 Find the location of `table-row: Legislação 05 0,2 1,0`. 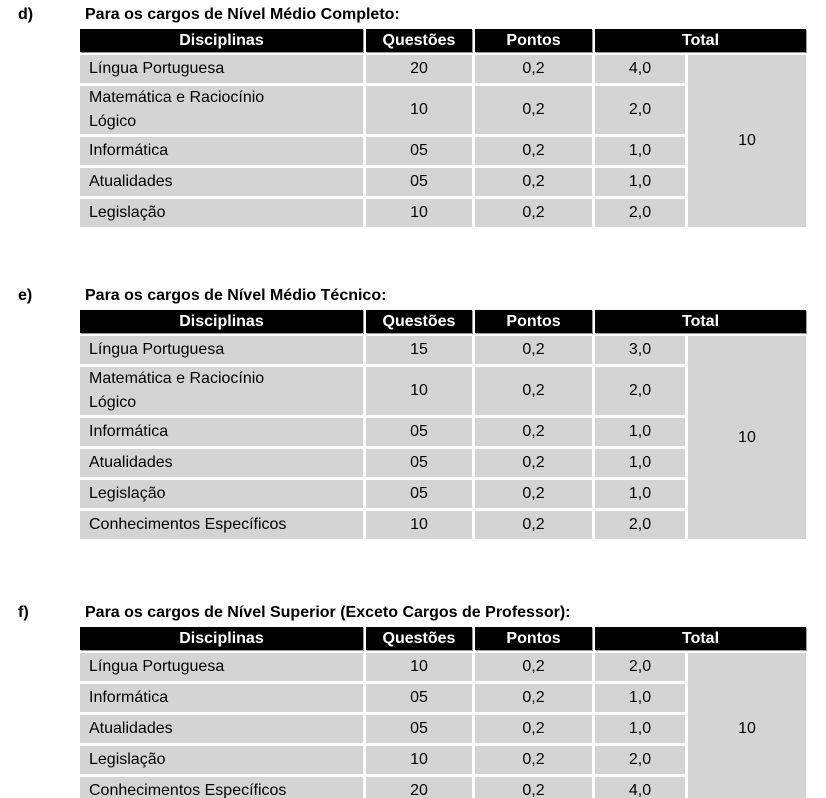

table-row: Legislação 05 0,2 1,0 is located at coordinates (443, 494).